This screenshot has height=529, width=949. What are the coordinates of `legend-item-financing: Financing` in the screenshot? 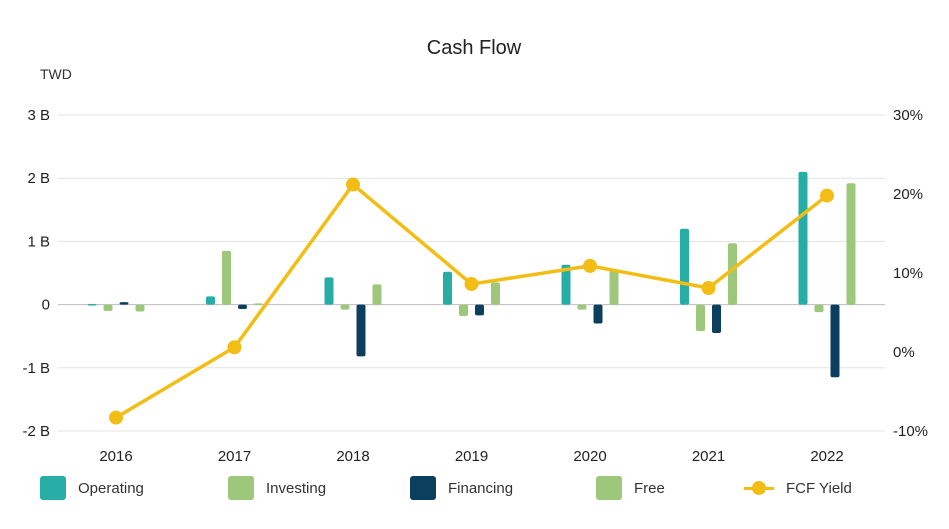 It's located at (461, 488).